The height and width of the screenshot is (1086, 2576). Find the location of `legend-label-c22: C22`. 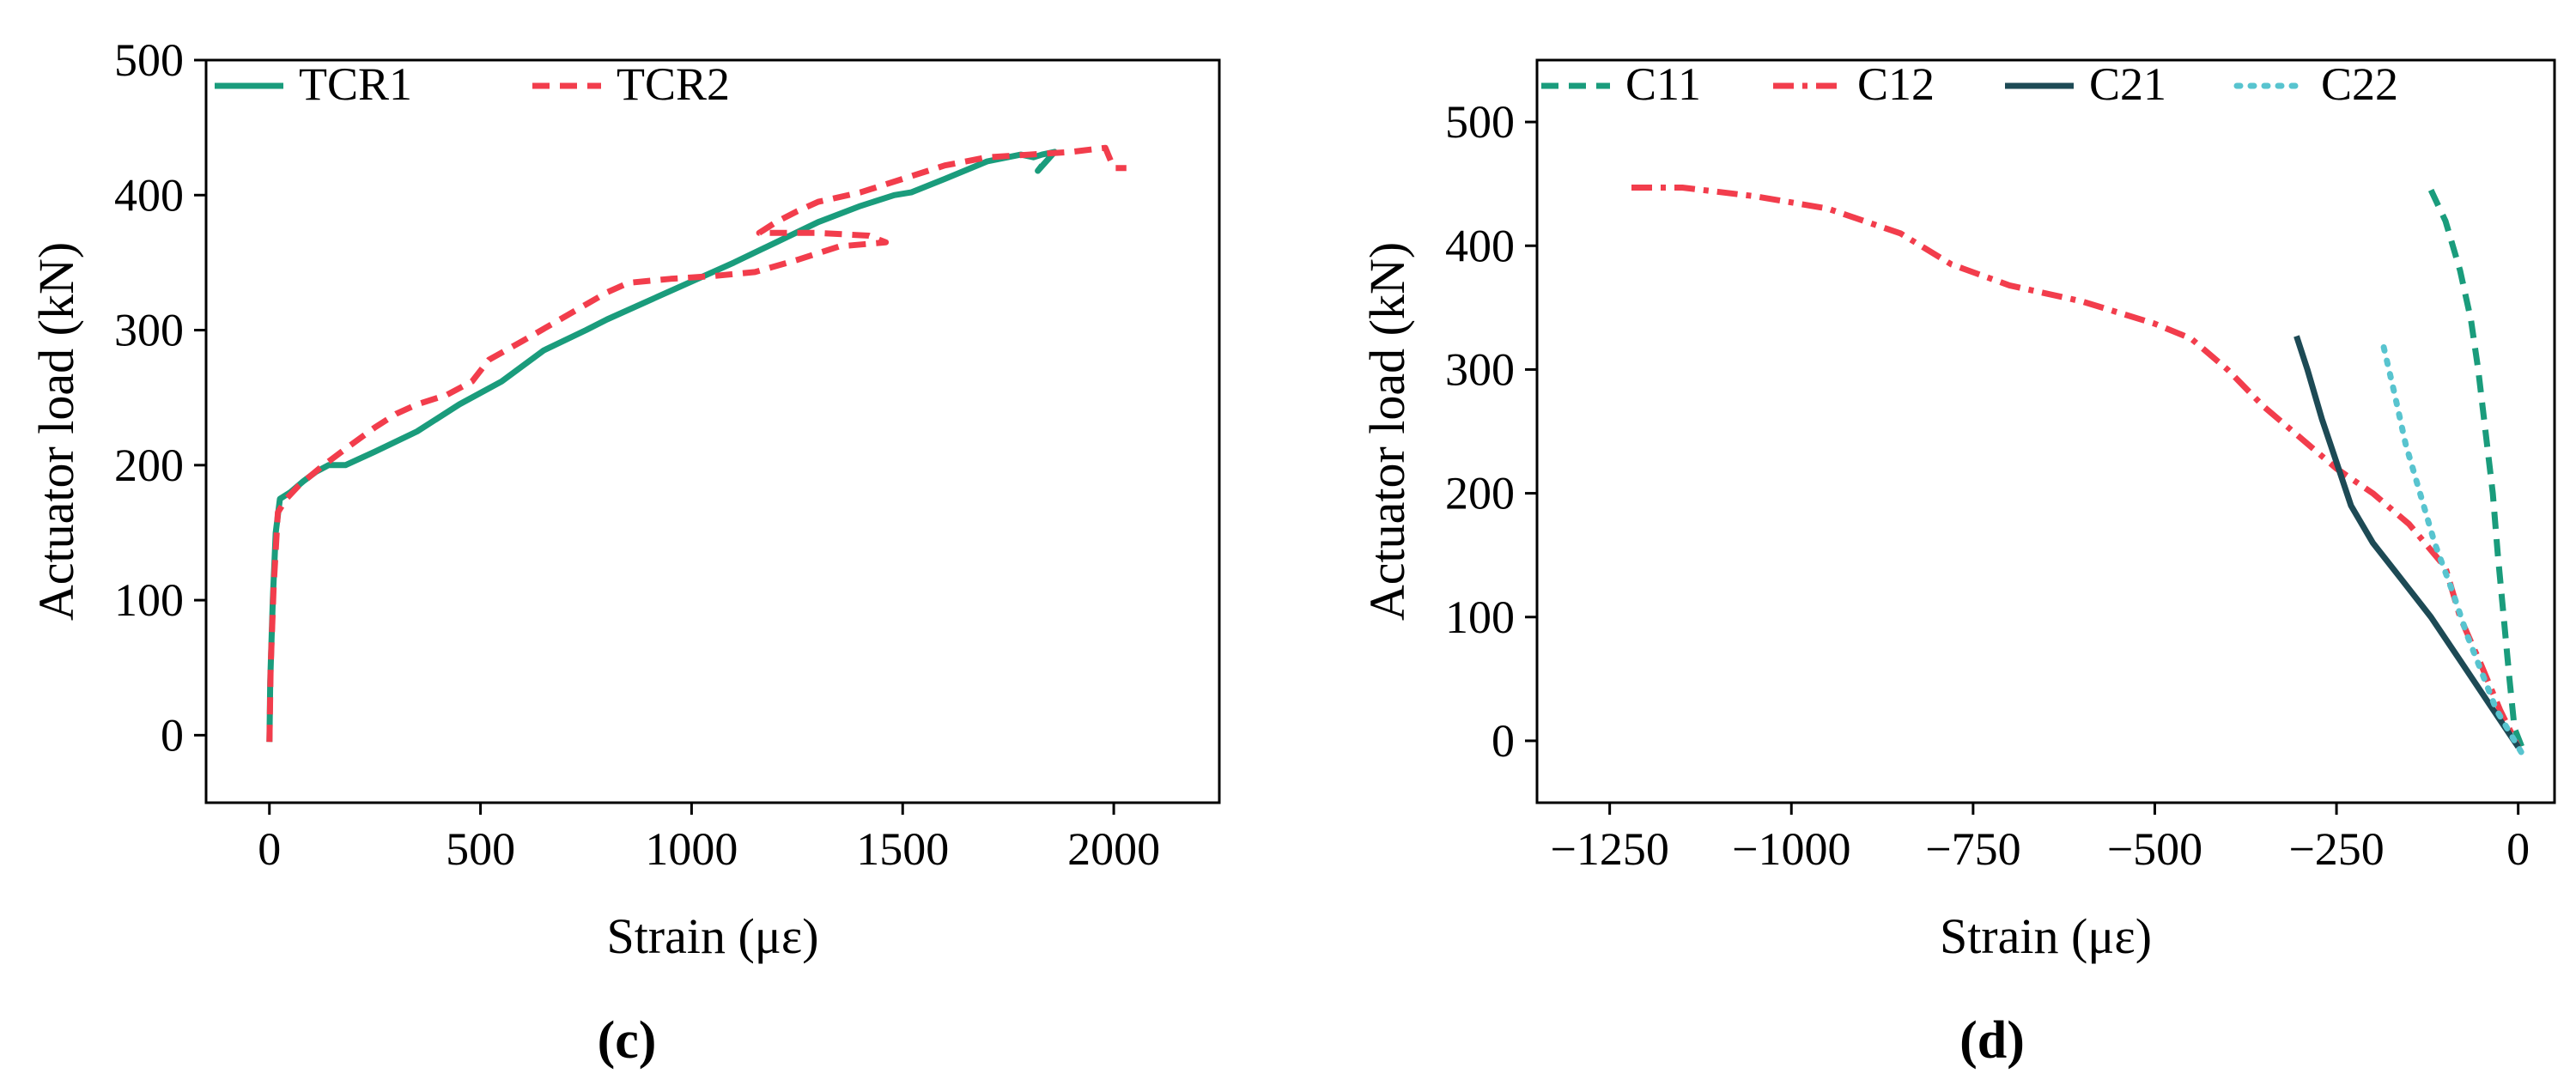

legend-label-c22: C22 is located at coordinates (2360, 84).